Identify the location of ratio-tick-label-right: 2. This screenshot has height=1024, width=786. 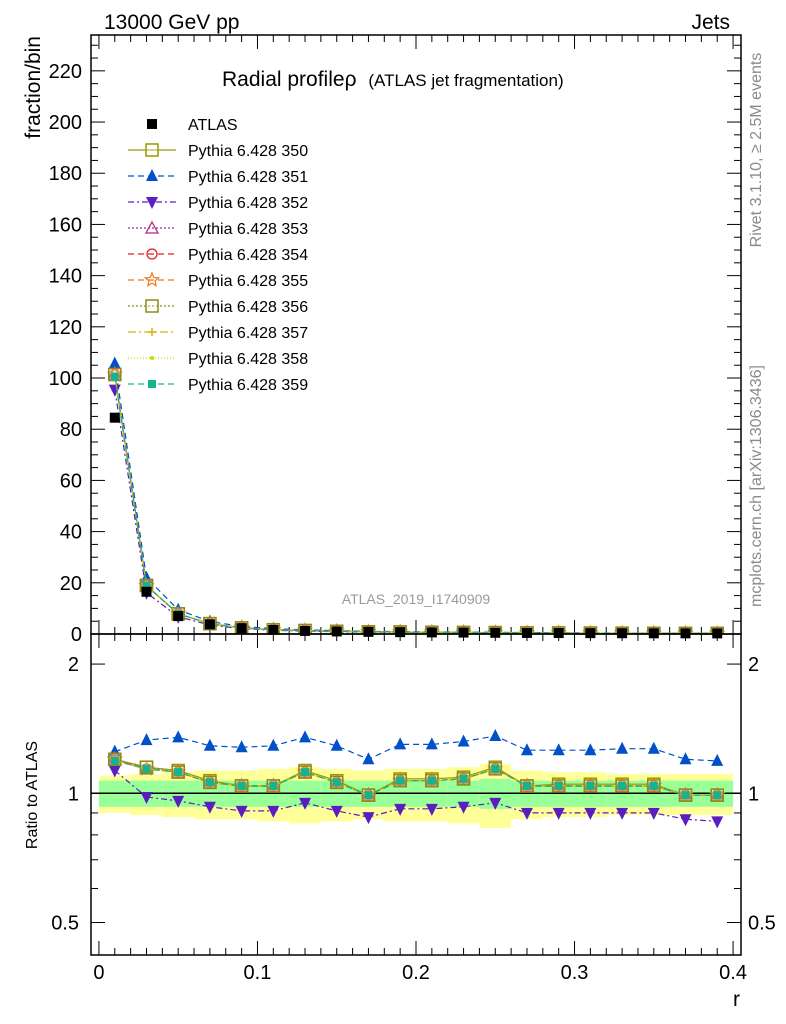
(753, 665).